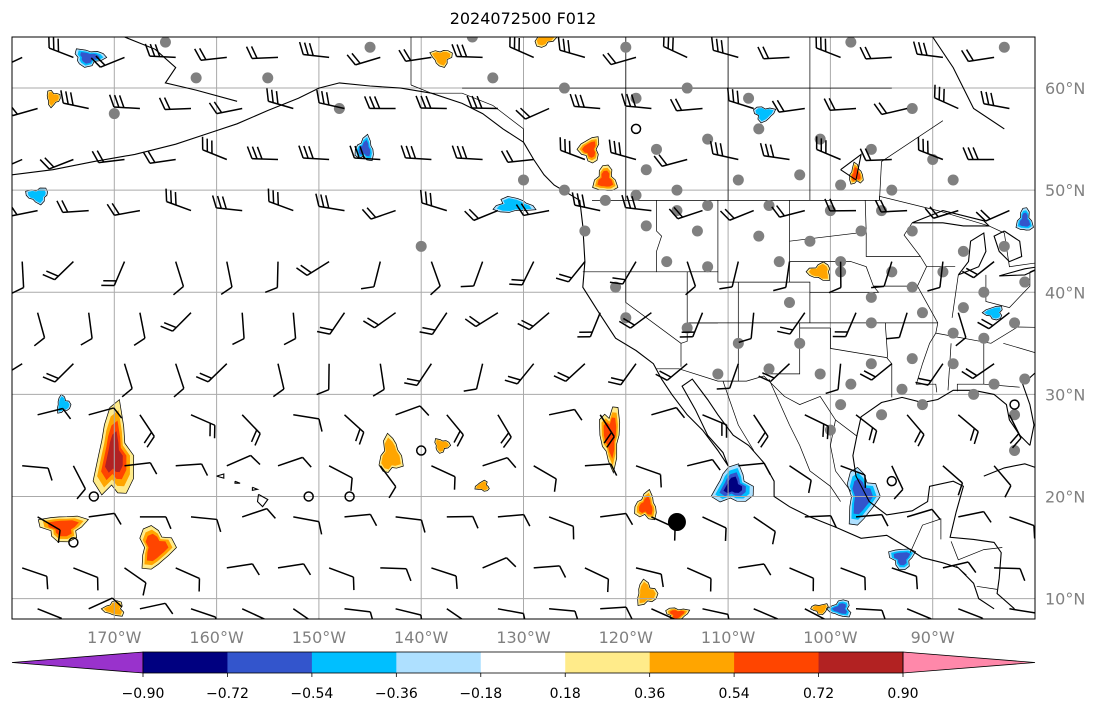 Image resolution: width=1105 pixels, height=712 pixels. What do you see at coordinates (1065, 496) in the screenshot?
I see `lat-tick-label: 20°N` at bounding box center [1065, 496].